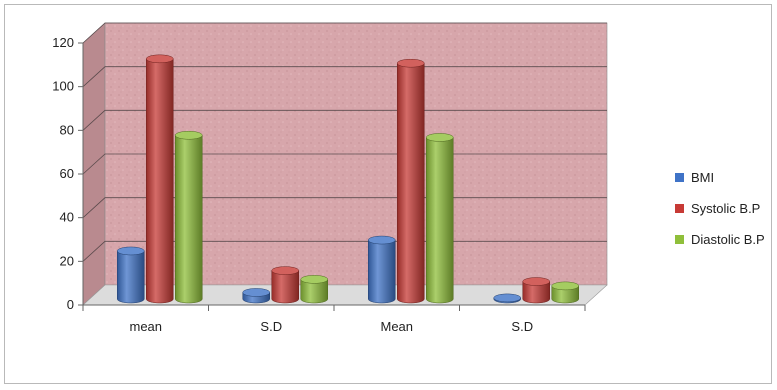 The image size is (777, 390). What do you see at coordinates (702, 177) in the screenshot?
I see `legend-label: BMI` at bounding box center [702, 177].